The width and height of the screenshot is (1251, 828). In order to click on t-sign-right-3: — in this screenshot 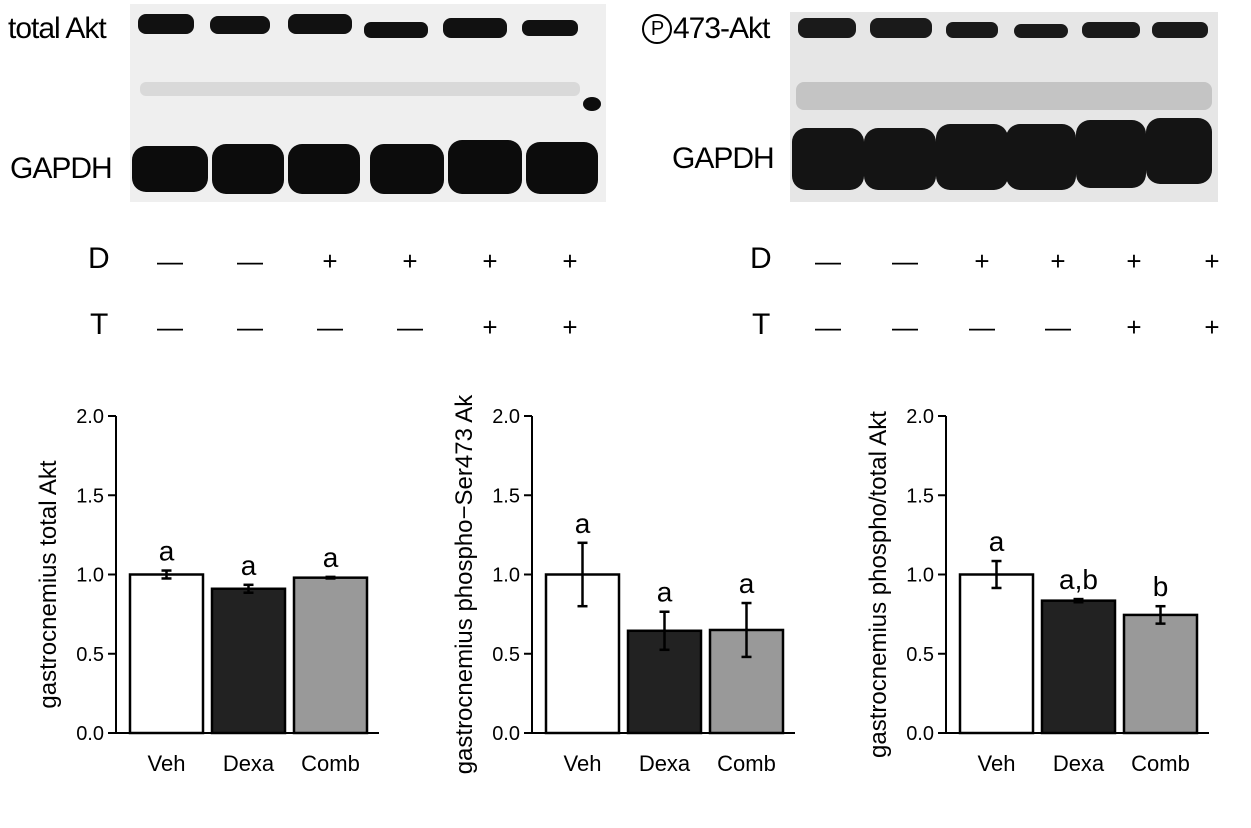, I will do `click(982, 327)`.